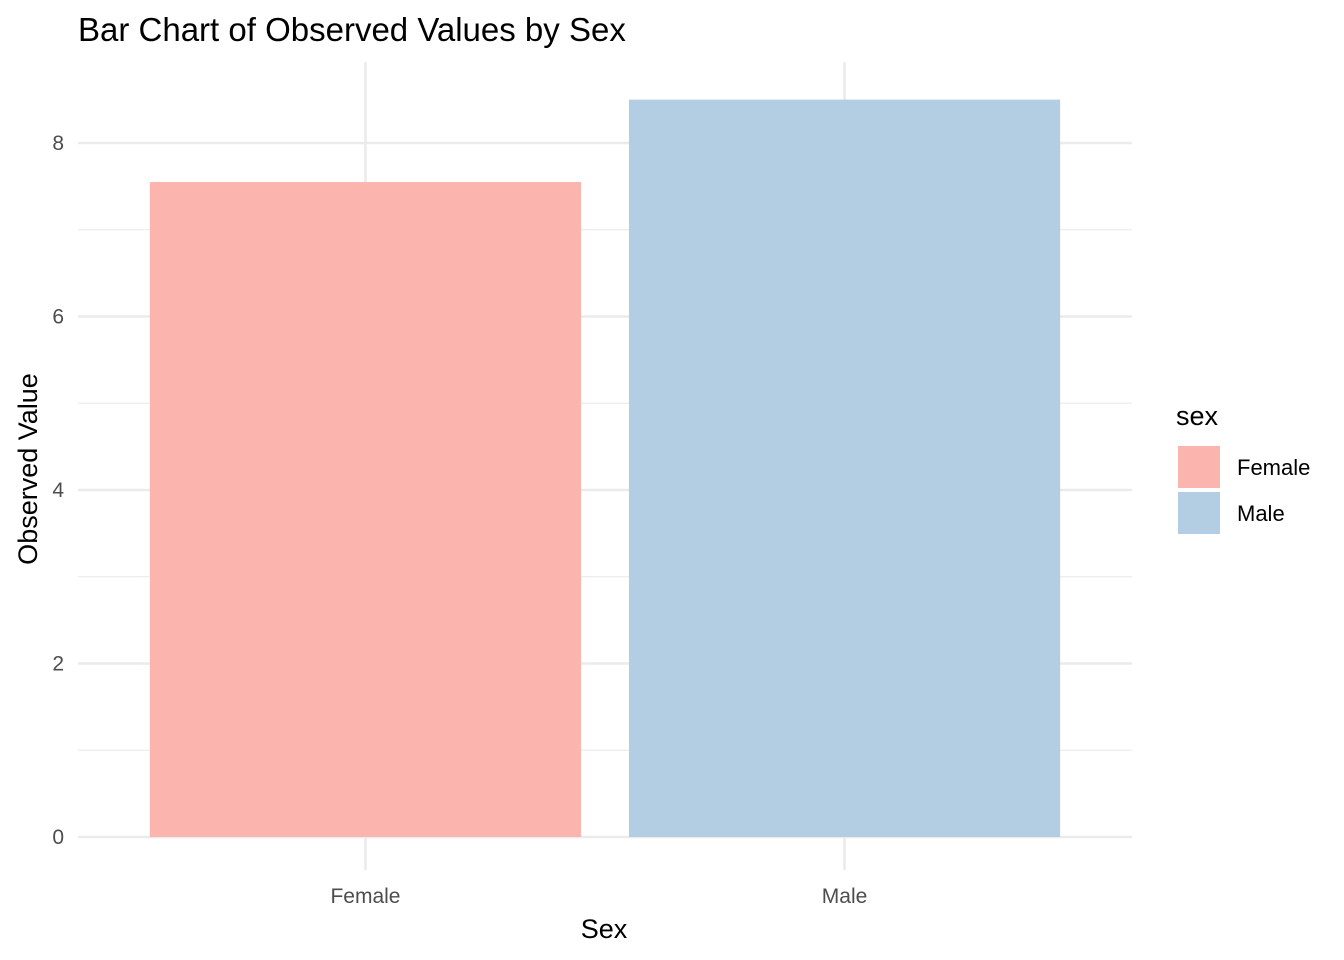  I want to click on y-tick-label: 8, so click(58, 143).